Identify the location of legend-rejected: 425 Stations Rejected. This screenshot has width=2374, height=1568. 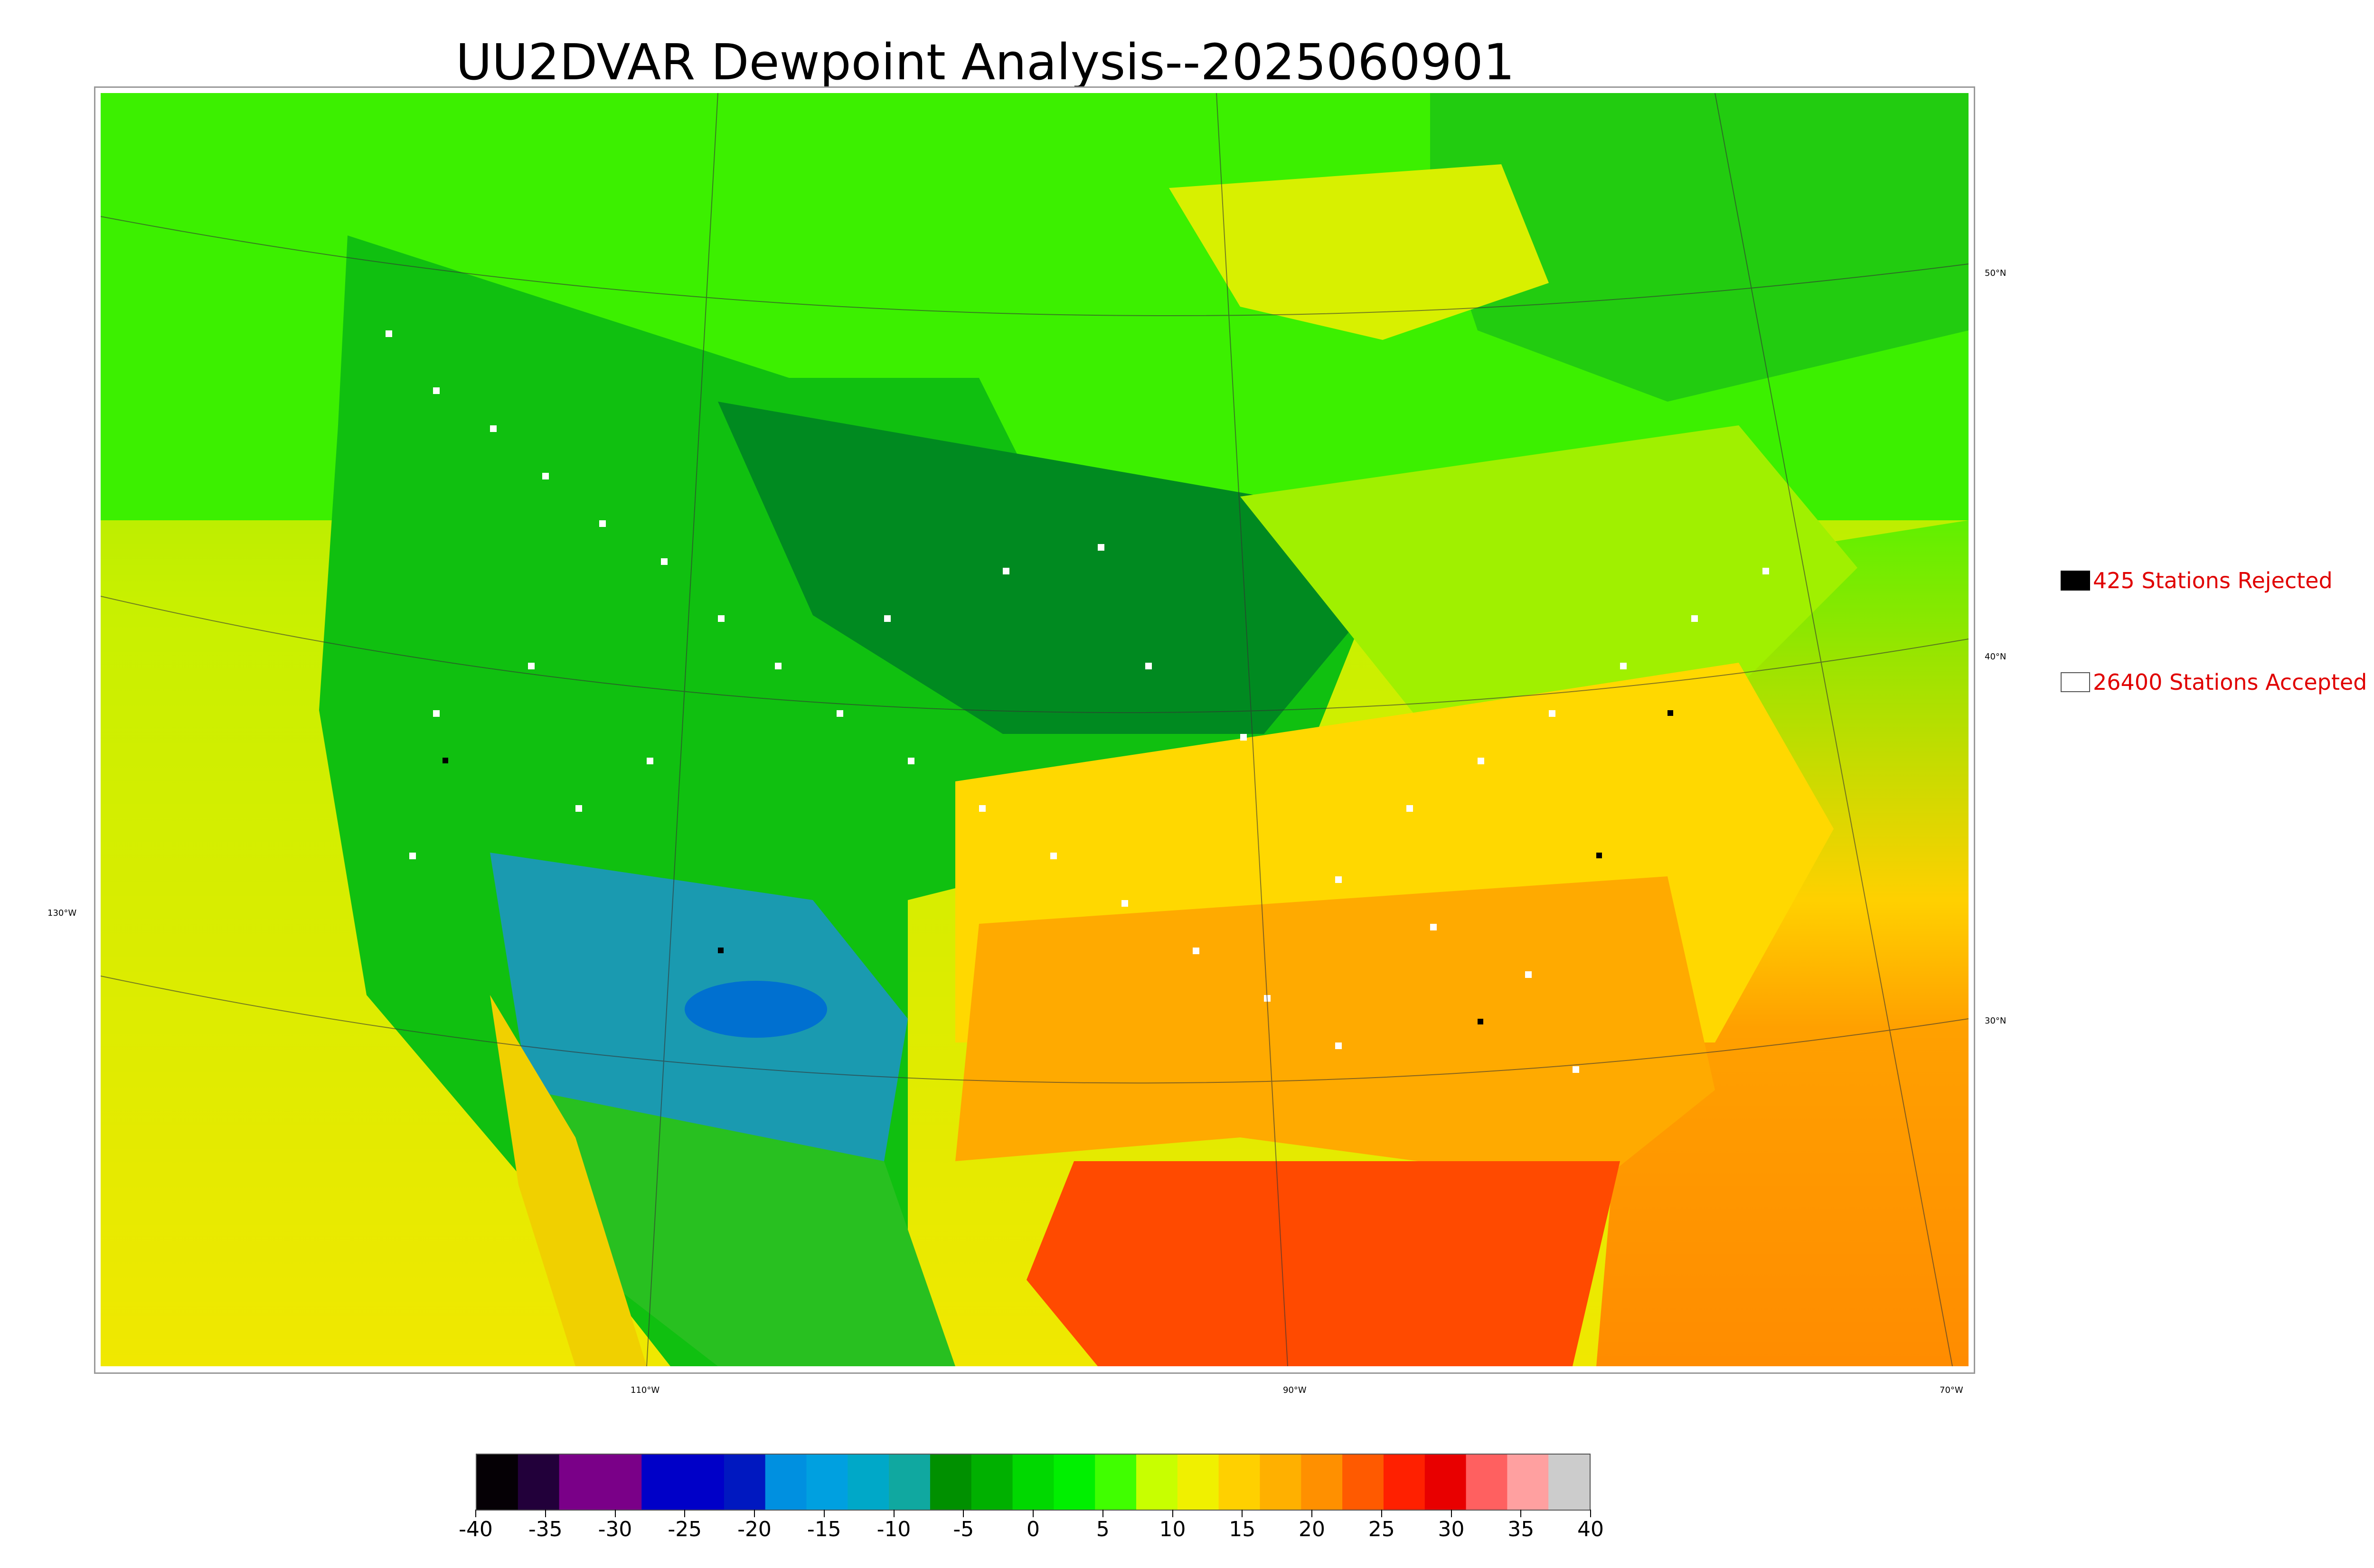
(2197, 580).